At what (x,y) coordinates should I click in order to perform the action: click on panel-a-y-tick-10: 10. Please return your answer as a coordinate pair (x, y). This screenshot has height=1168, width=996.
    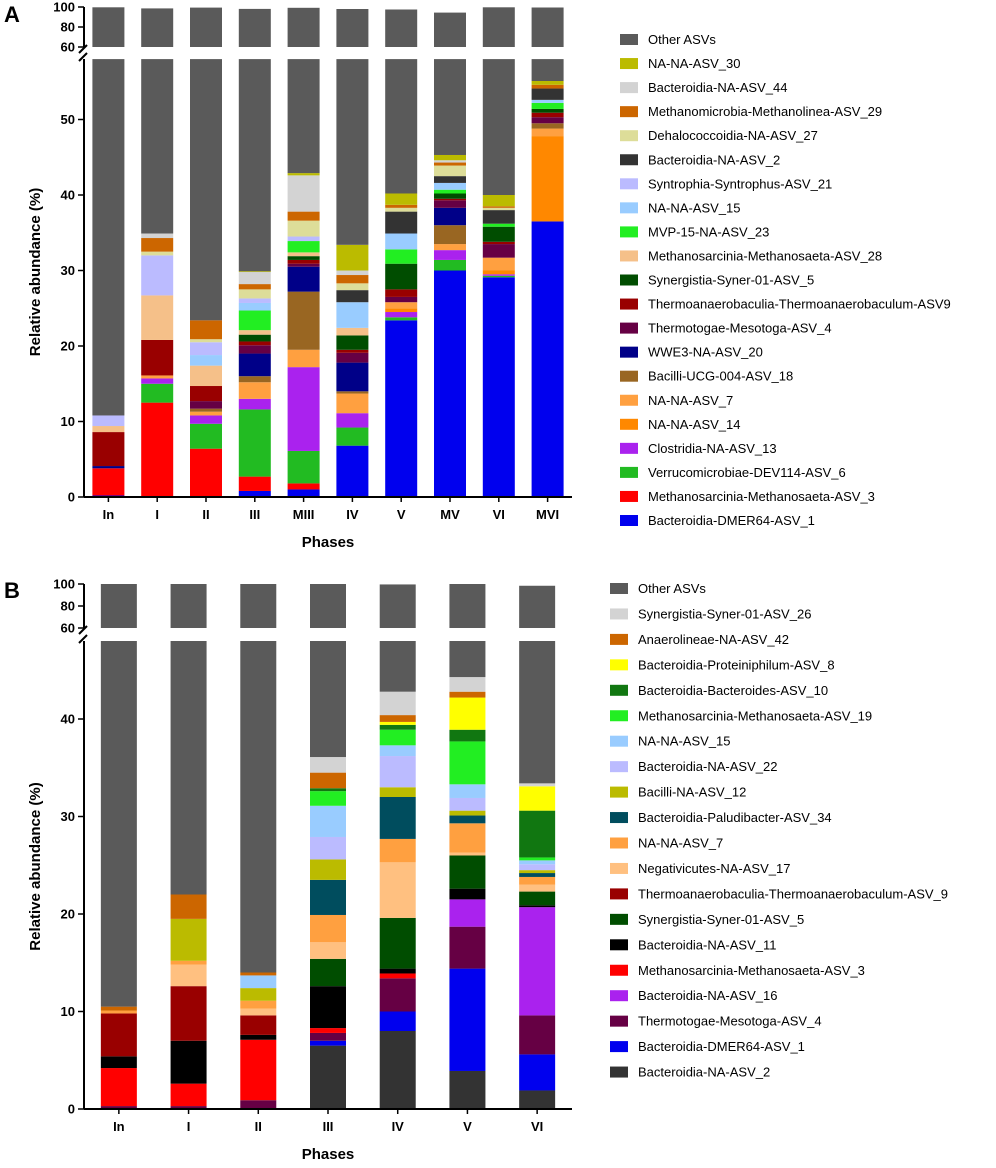
    Looking at the image, I should click on (68, 421).